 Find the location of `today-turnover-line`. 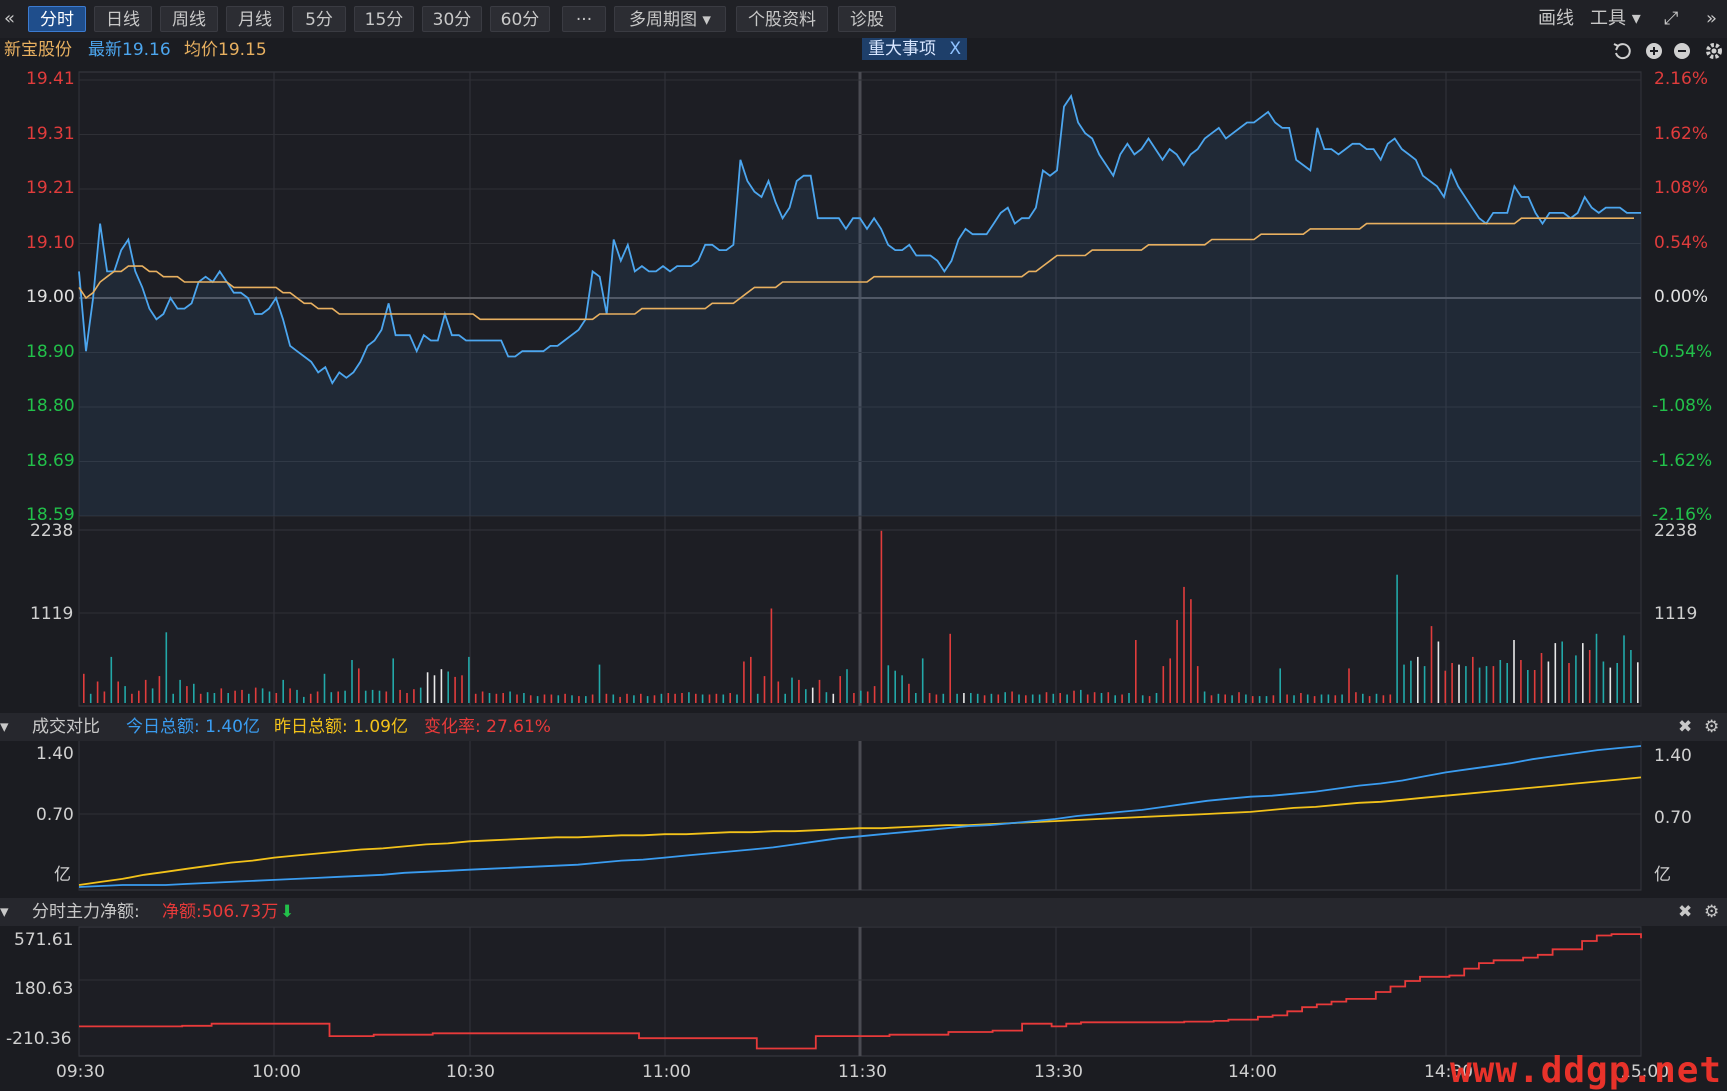

today-turnover-line is located at coordinates (860, 816).